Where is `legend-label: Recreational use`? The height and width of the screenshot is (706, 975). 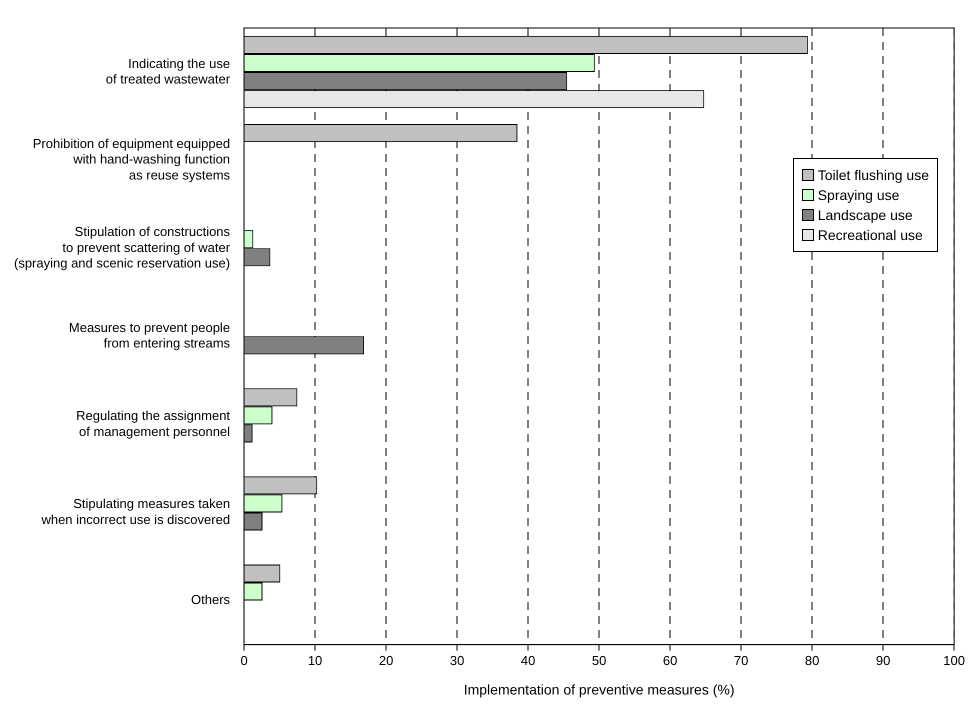
legend-label: Recreational use is located at coordinates (870, 235).